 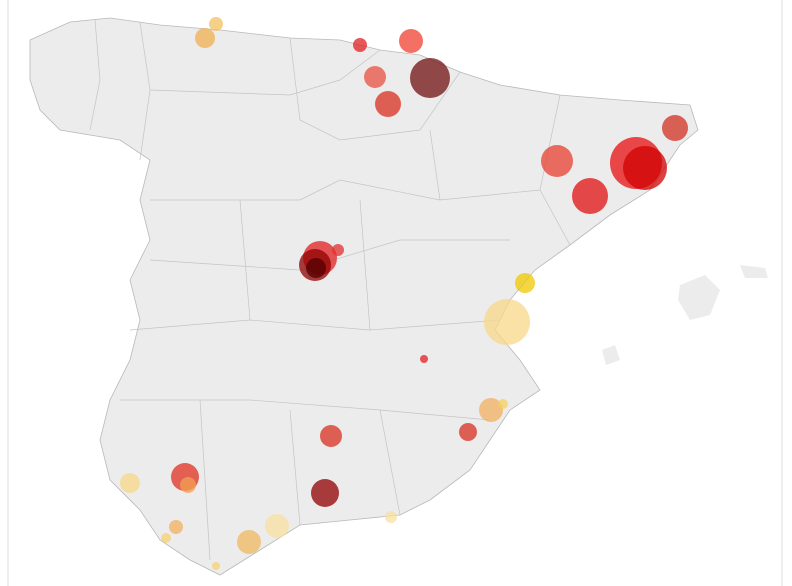 I want to click on ibiza, so click(x=611, y=355).